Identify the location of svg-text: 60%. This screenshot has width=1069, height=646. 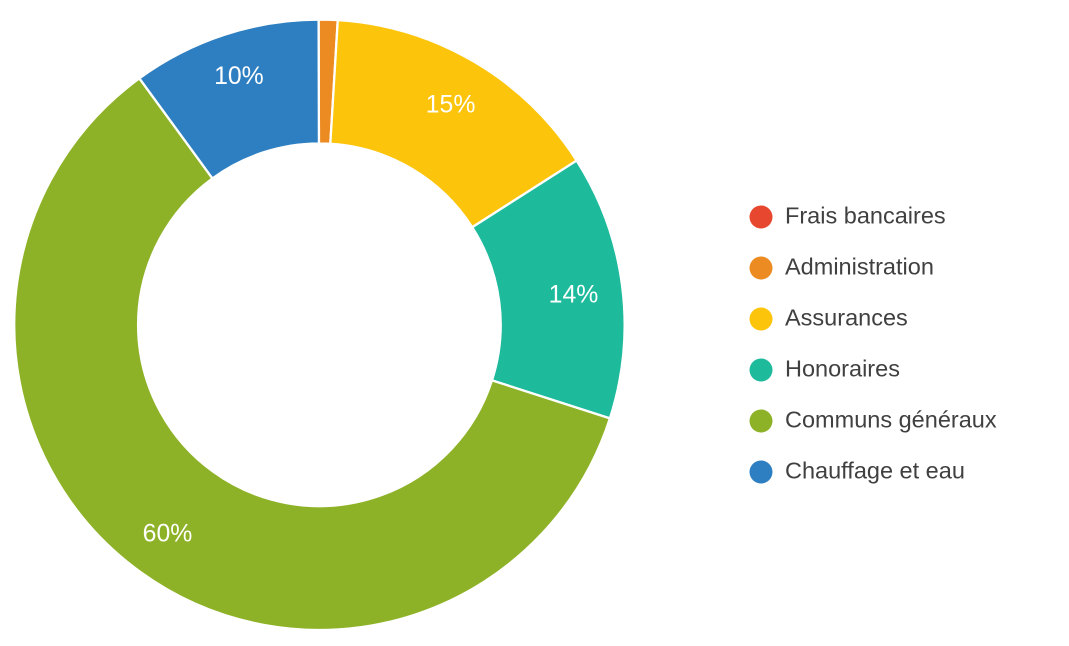
(168, 533).